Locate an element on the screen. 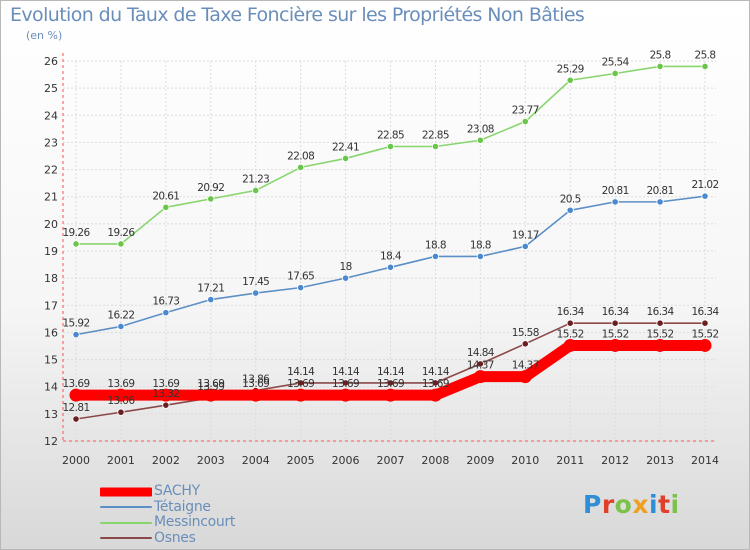 Image resolution: width=750 pixels, height=550 pixels. data-label: 23.77 is located at coordinates (525, 111).